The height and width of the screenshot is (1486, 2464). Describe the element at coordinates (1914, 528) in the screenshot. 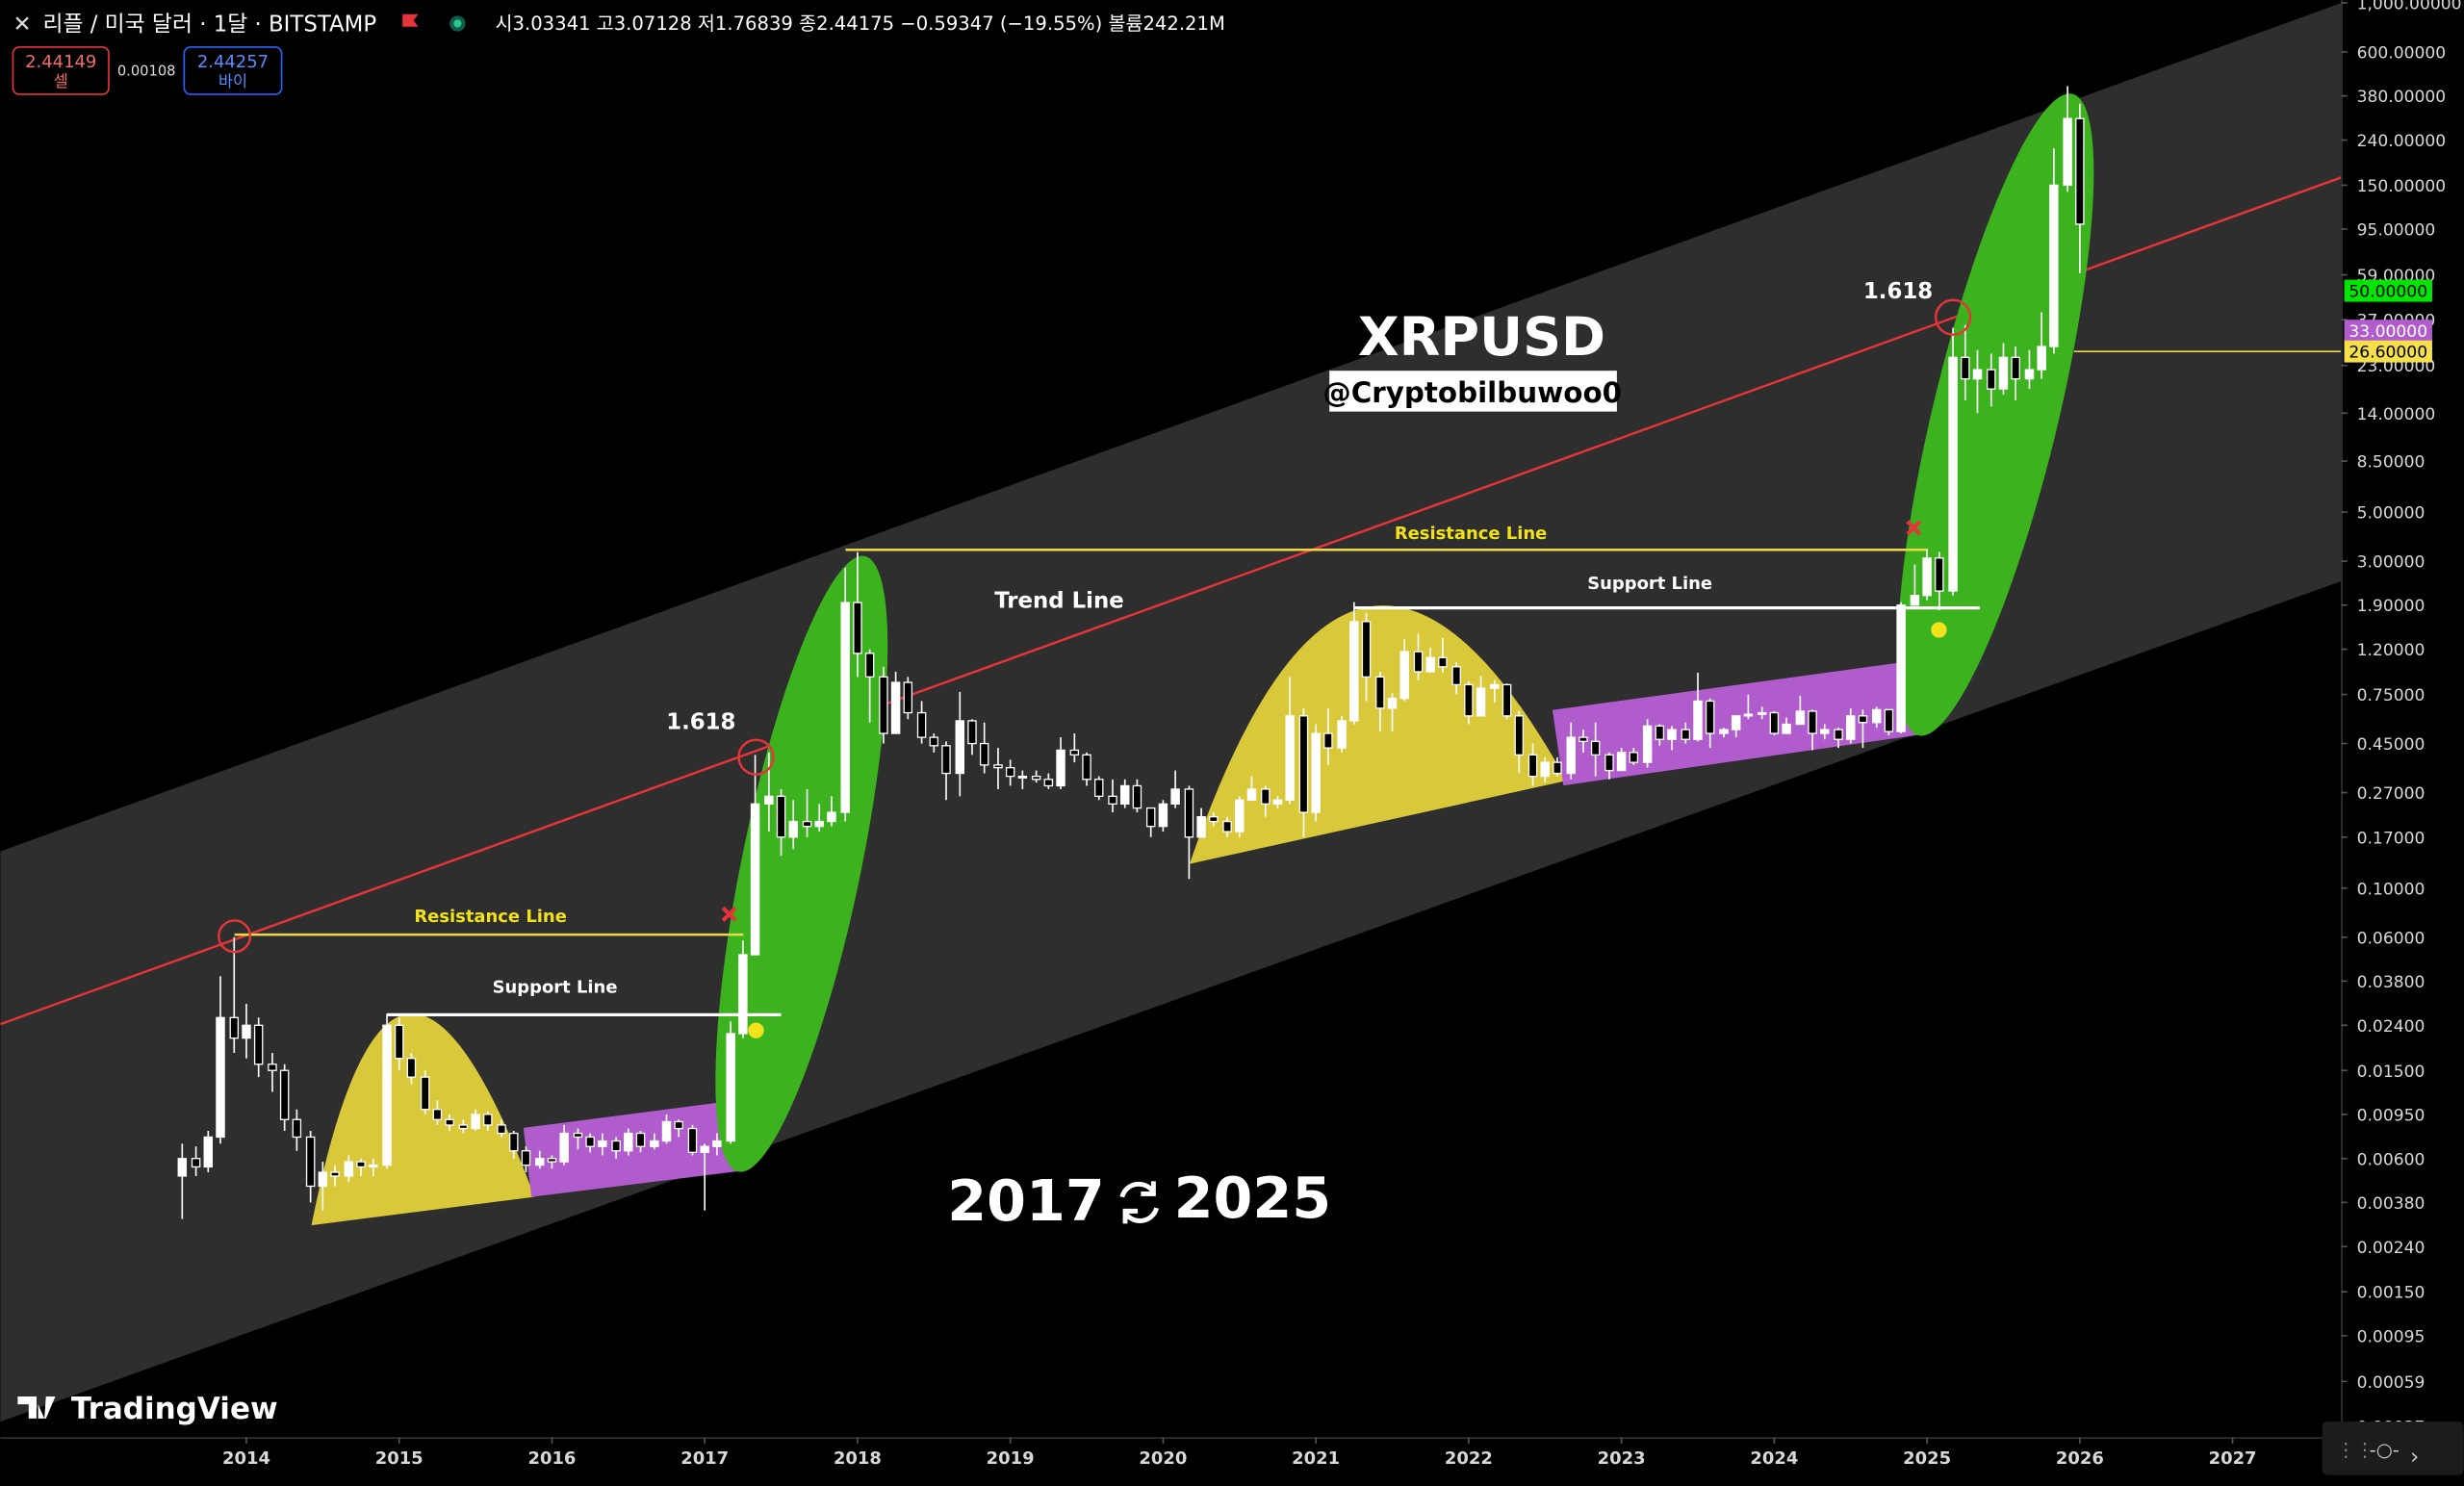

I see `x-mark` at that location.